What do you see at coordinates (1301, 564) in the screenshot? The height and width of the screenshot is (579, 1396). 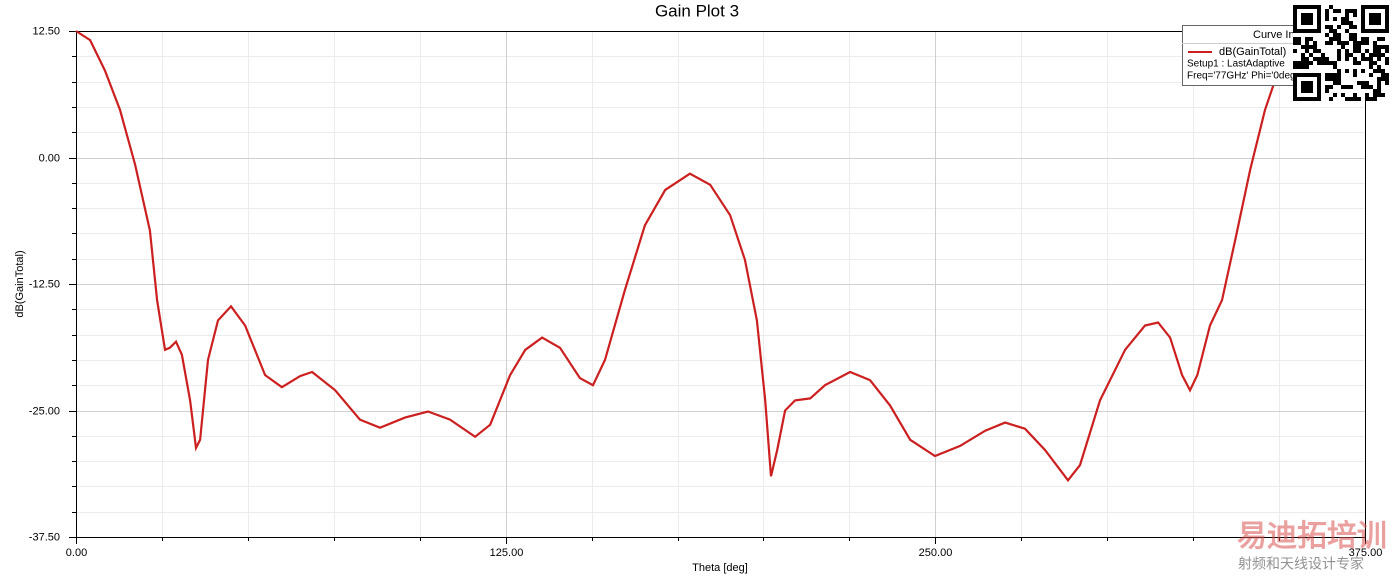 I see `watermark-subtitle: 射频和天线设计专家` at bounding box center [1301, 564].